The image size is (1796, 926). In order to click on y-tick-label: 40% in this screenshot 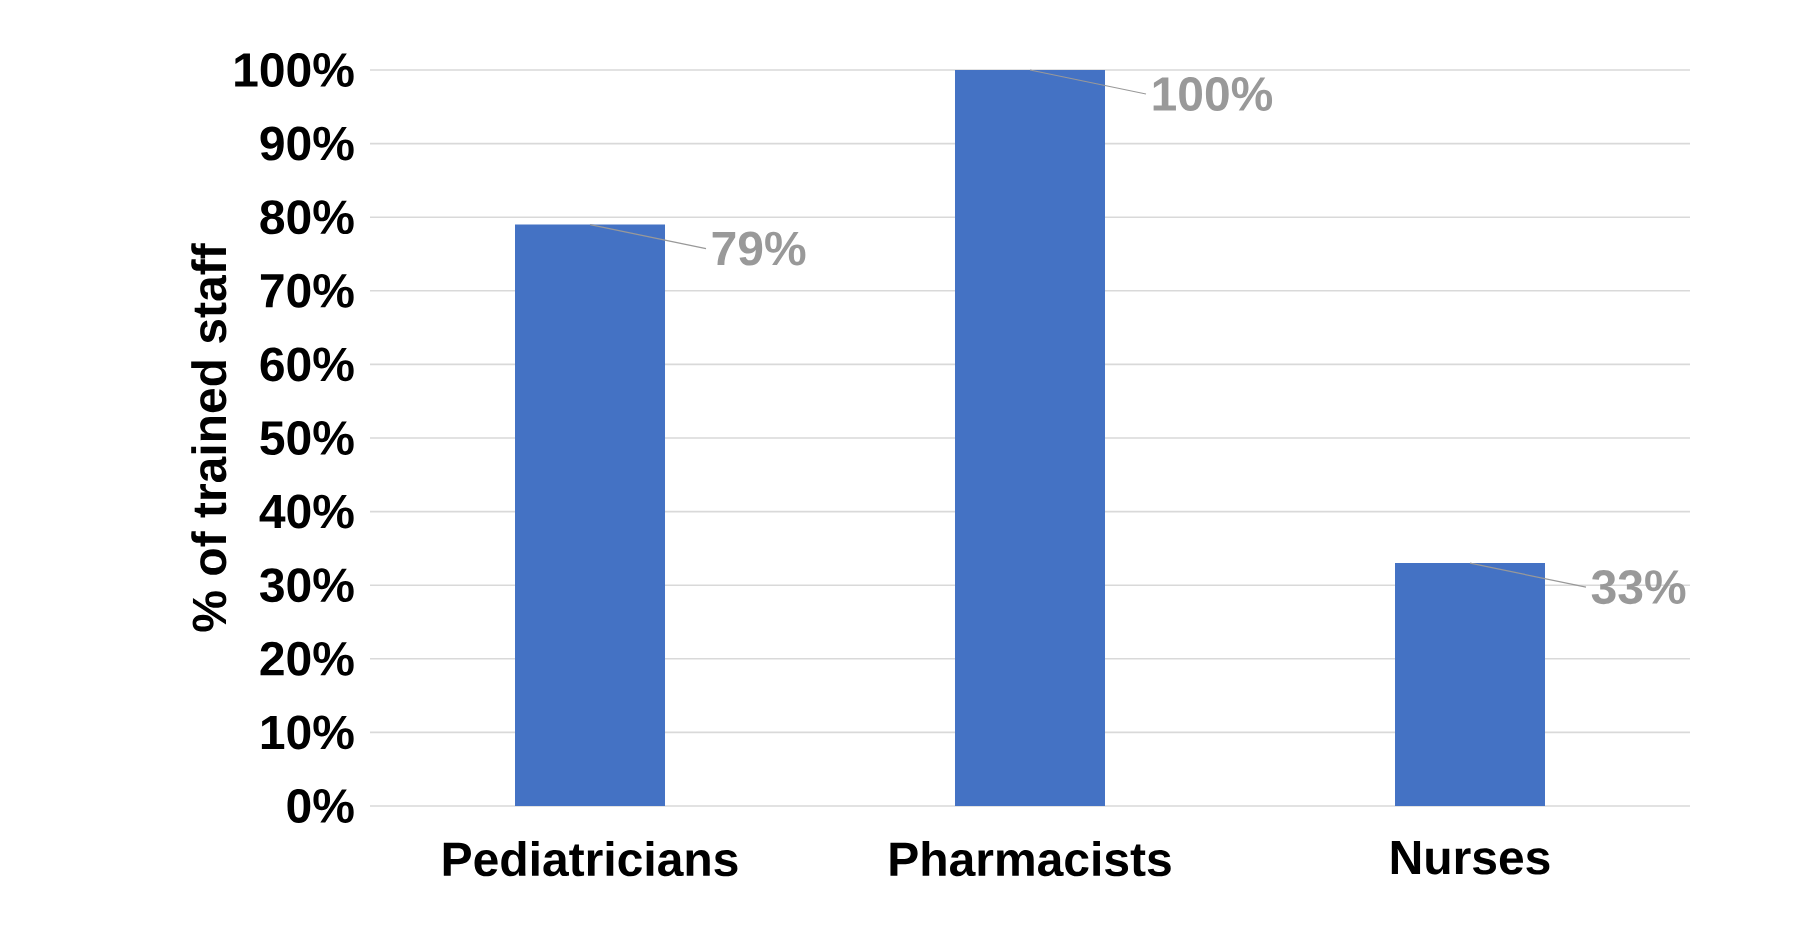, I will do `click(306, 511)`.